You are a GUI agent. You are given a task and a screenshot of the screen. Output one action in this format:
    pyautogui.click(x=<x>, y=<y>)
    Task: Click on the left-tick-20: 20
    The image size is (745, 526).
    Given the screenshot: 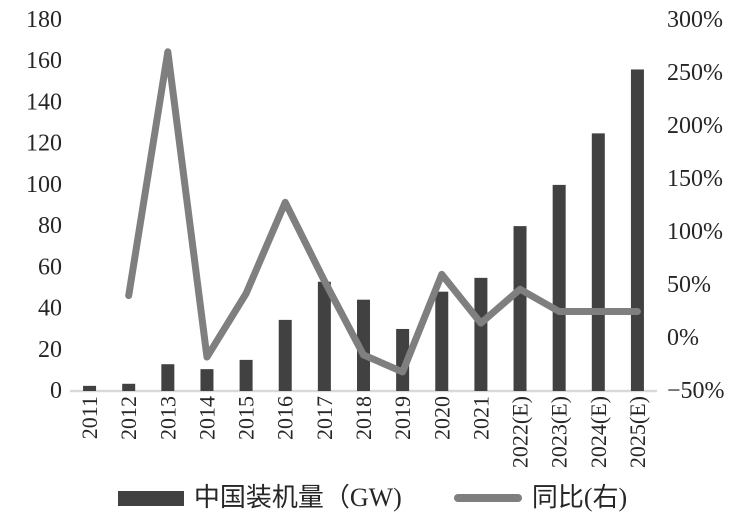 What is the action you would take?
    pyautogui.click(x=50, y=350)
    